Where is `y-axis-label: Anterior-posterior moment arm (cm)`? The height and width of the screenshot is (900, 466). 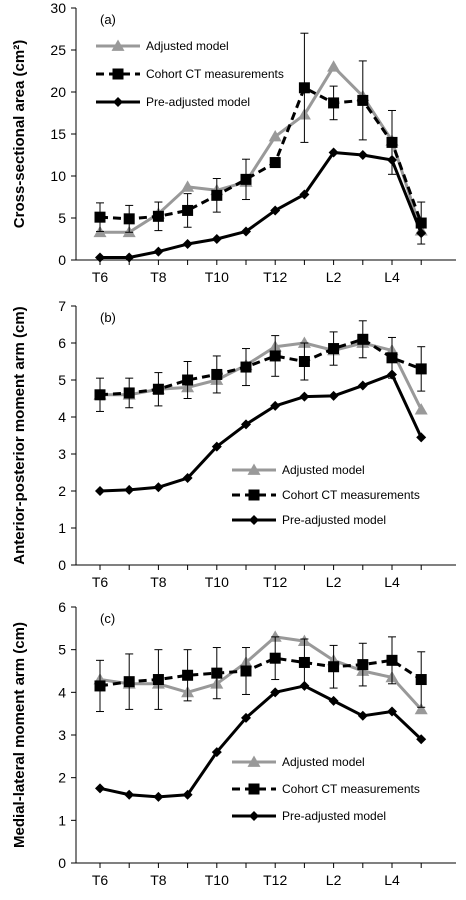 y-axis-label: Anterior-posterior moment arm (cm) is located at coordinates (19, 435).